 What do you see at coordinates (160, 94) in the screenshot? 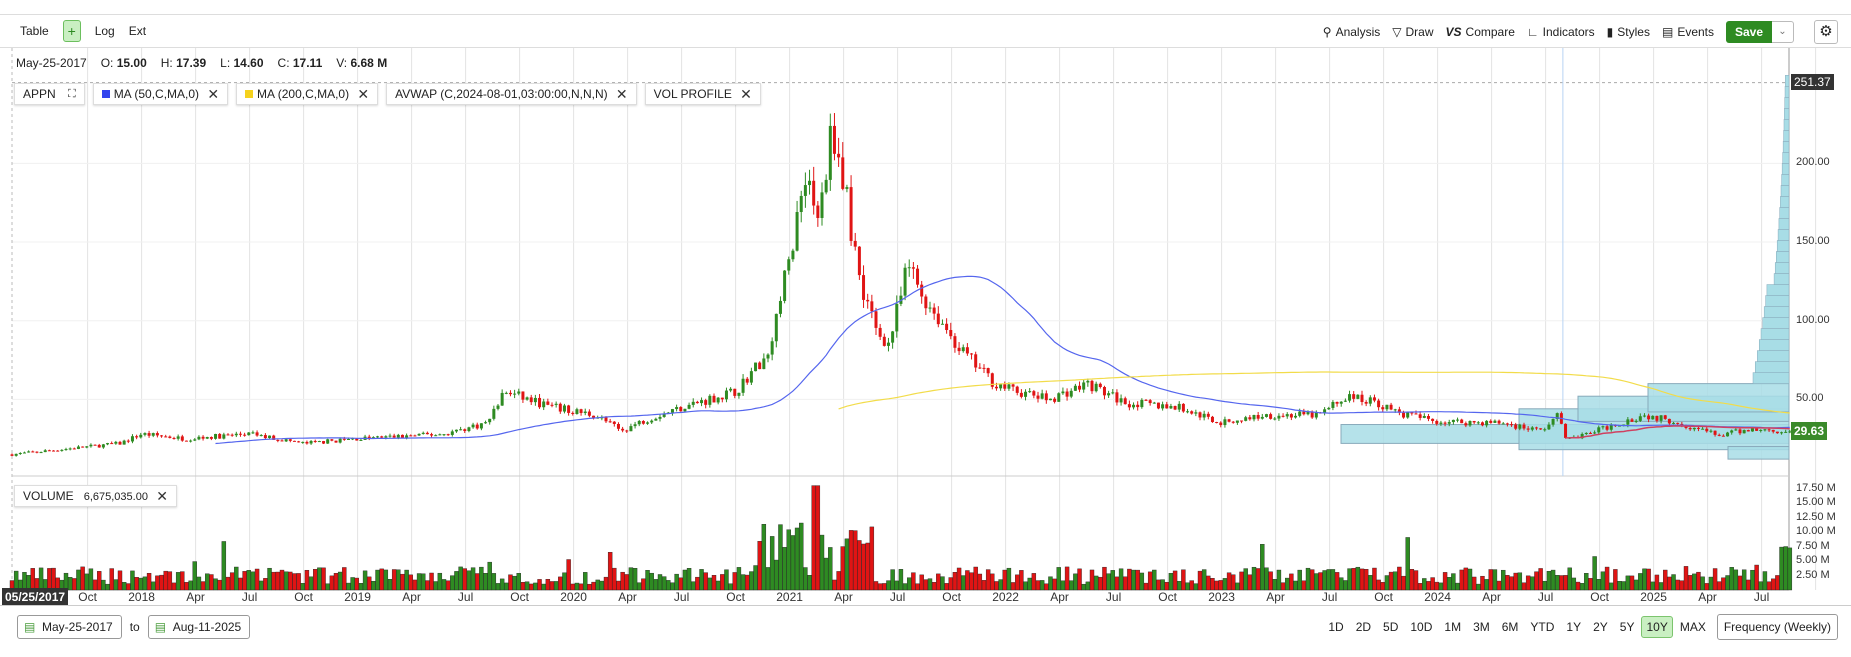
I see `ma50-chip: MA (50,C,MA,0) ✕` at bounding box center [160, 94].